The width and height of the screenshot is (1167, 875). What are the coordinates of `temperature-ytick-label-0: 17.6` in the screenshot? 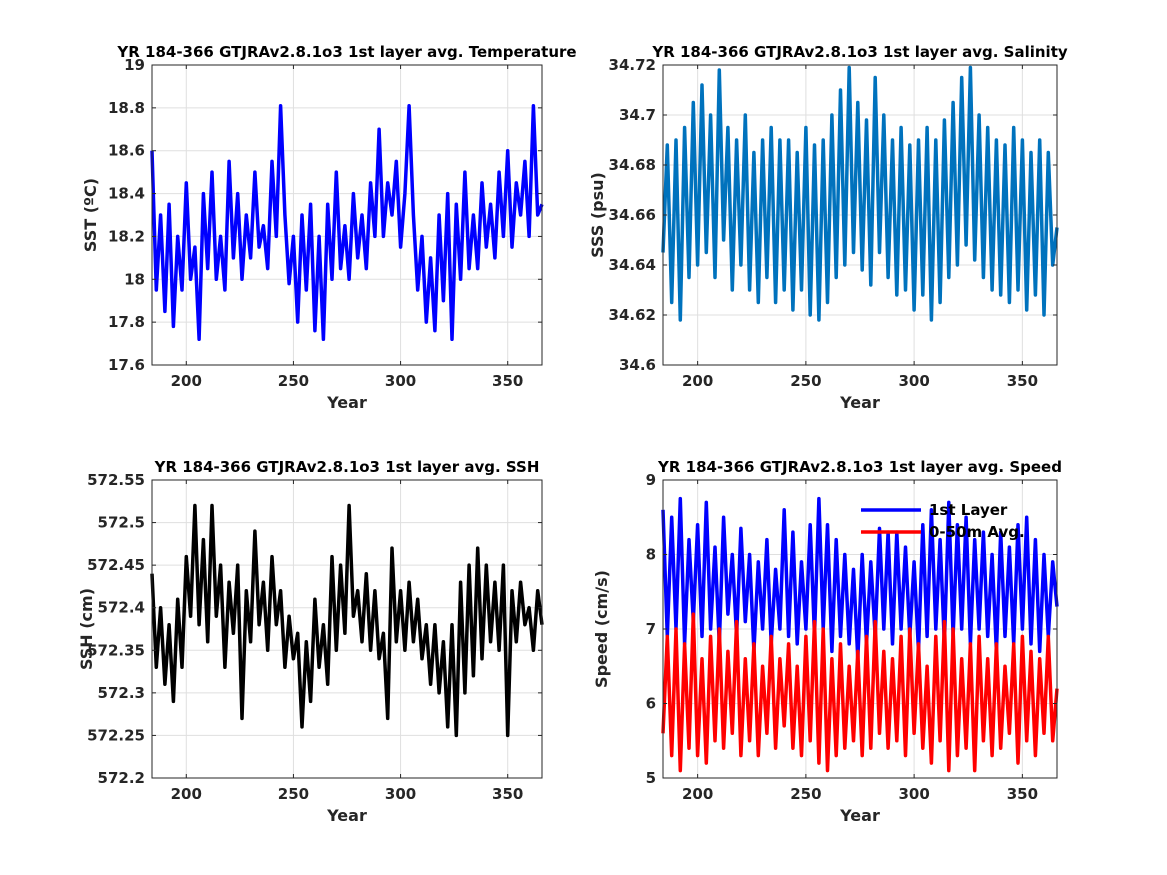 It's located at (126, 365).